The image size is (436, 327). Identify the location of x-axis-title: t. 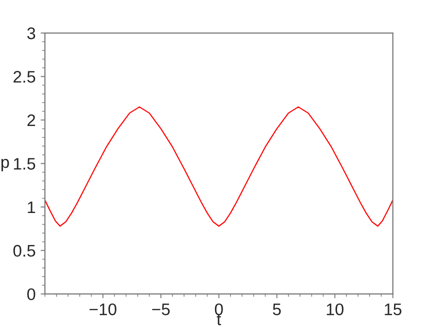
(219, 320).